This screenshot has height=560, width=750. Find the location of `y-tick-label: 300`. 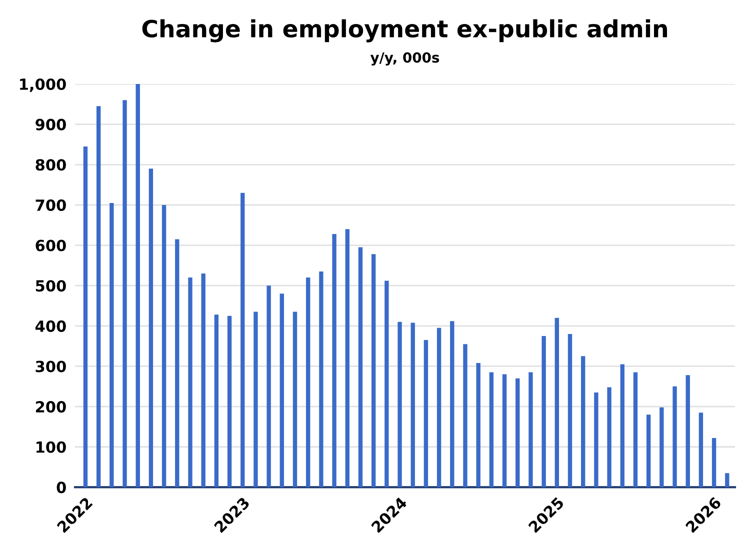

y-tick-label: 300 is located at coordinates (51, 366).